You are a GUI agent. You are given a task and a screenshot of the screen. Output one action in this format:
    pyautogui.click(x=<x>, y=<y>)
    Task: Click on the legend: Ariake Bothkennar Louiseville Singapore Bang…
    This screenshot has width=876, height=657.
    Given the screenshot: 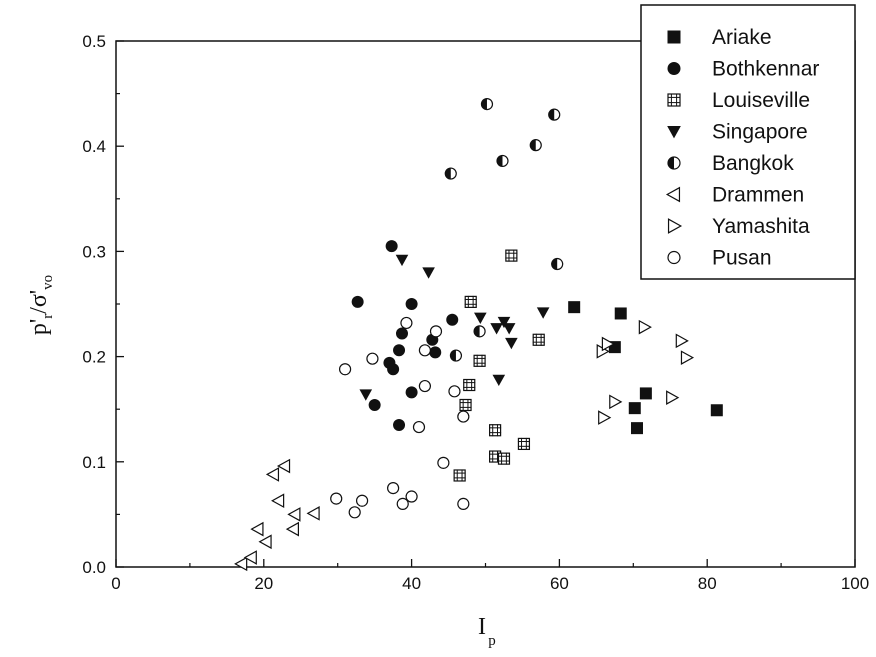 What is the action you would take?
    pyautogui.click(x=748, y=142)
    